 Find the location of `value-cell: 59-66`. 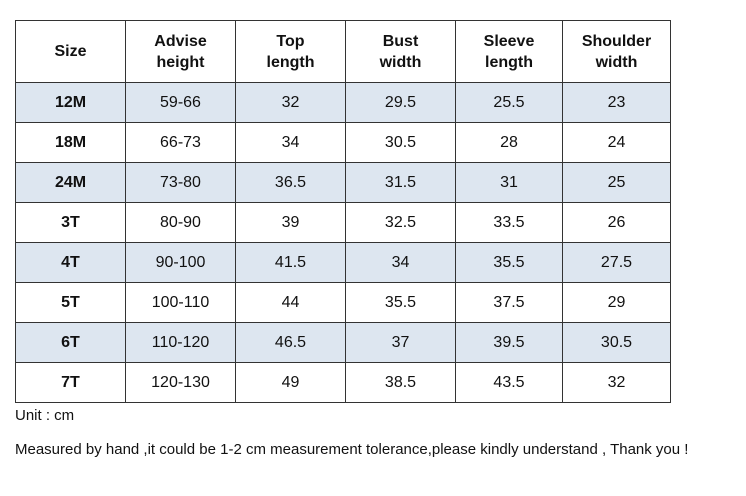

value-cell: 59-66 is located at coordinates (180, 102).